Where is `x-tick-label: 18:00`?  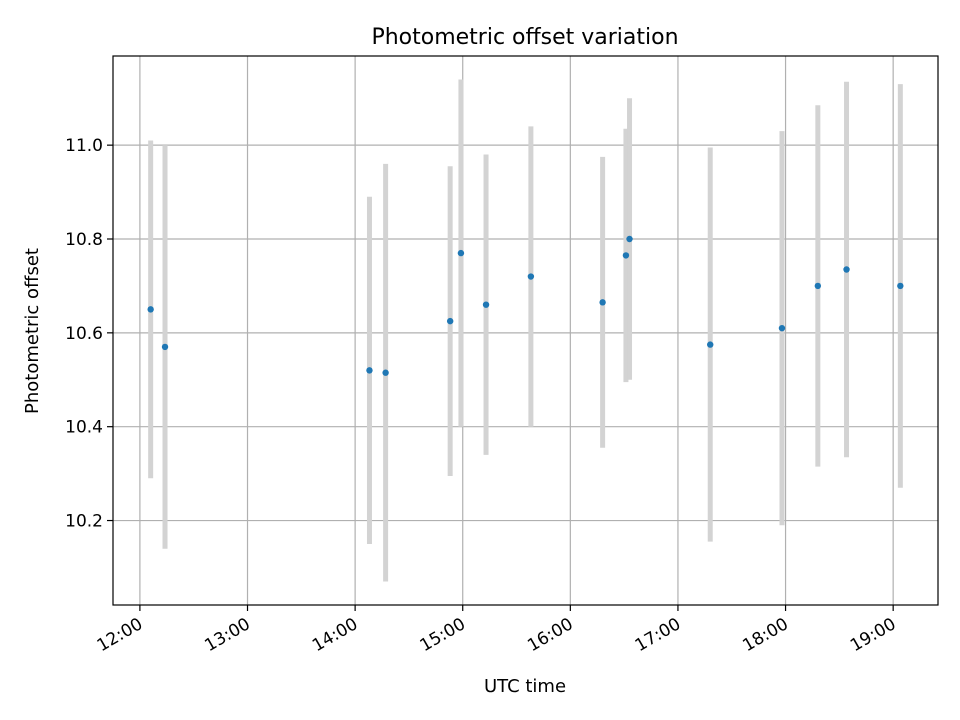 x-tick-label: 18:00 is located at coordinates (765, 635).